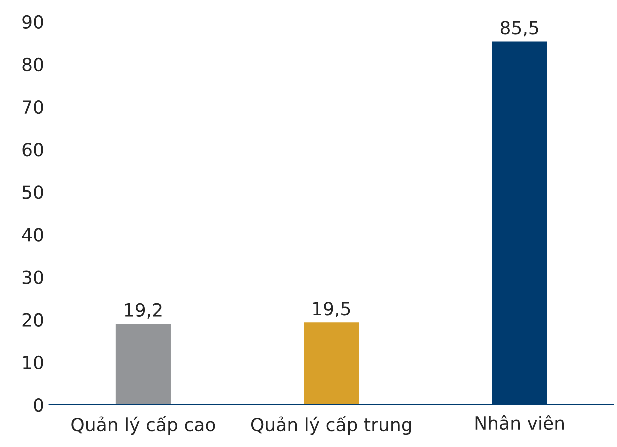  I want to click on y-tick-label: 50, so click(33, 193).